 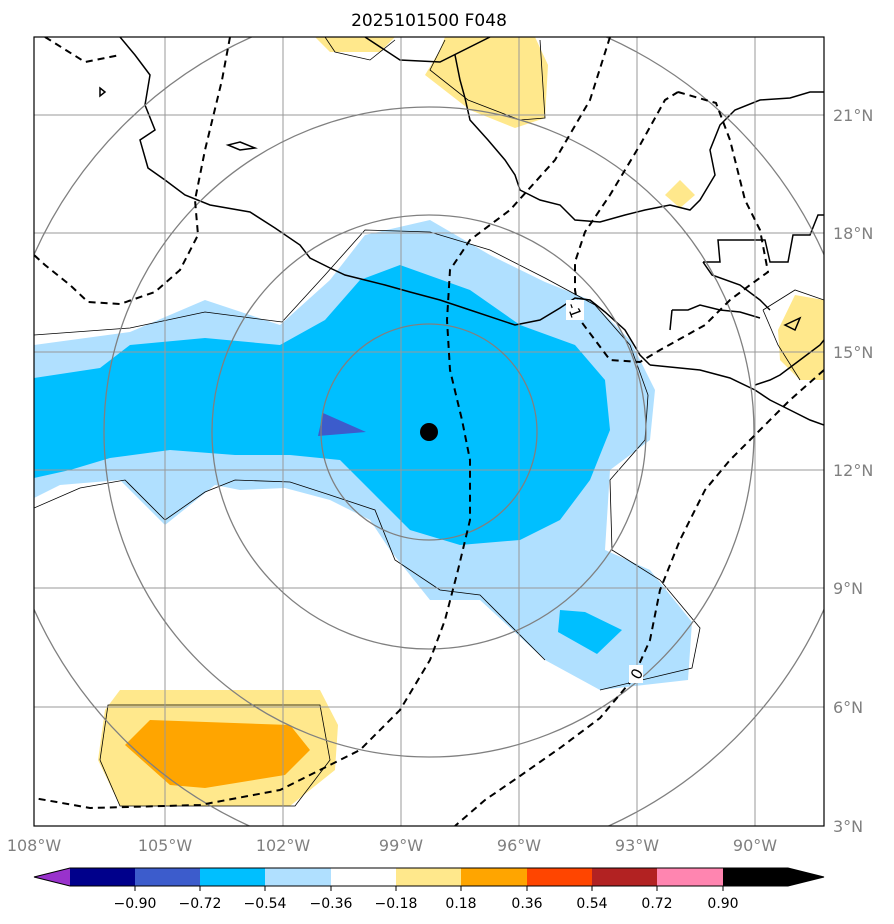 What do you see at coordinates (519, 845) in the screenshot?
I see `lon-label: 96°W` at bounding box center [519, 845].